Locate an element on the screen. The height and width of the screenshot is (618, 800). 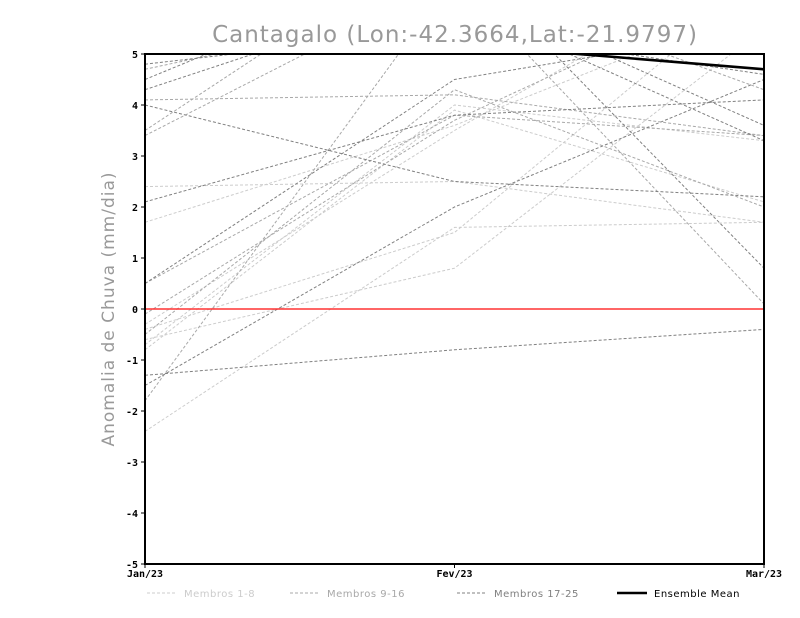
legend-label: Membros 1-8 is located at coordinates (219, 594).